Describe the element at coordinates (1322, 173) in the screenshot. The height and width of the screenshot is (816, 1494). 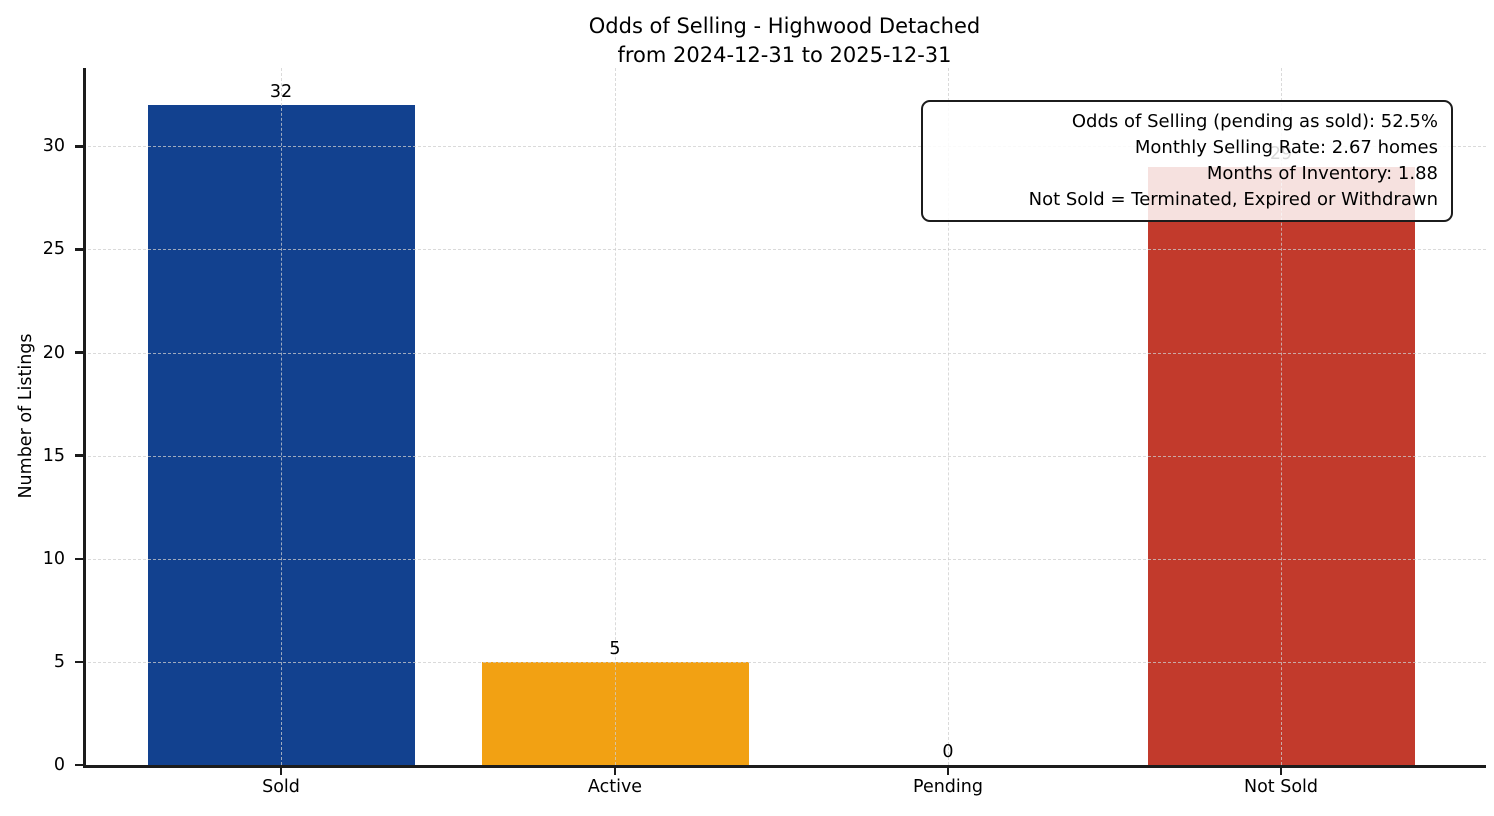
I see `annotation-line-inventory: Months of Inventory: 1.88` at that location.